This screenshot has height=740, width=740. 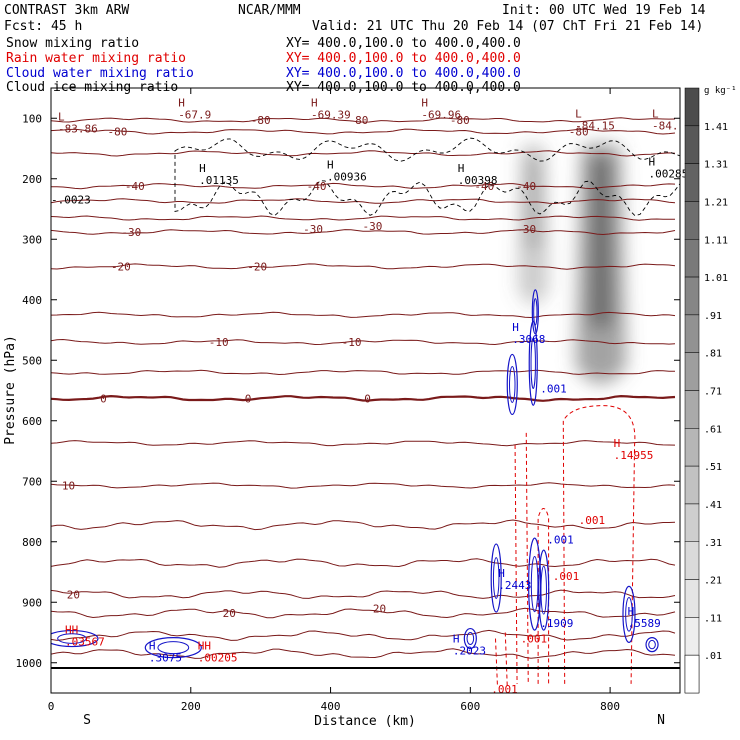 I want to click on legend-cloud-label: Cloud water mixing ratio, so click(x=100, y=73).